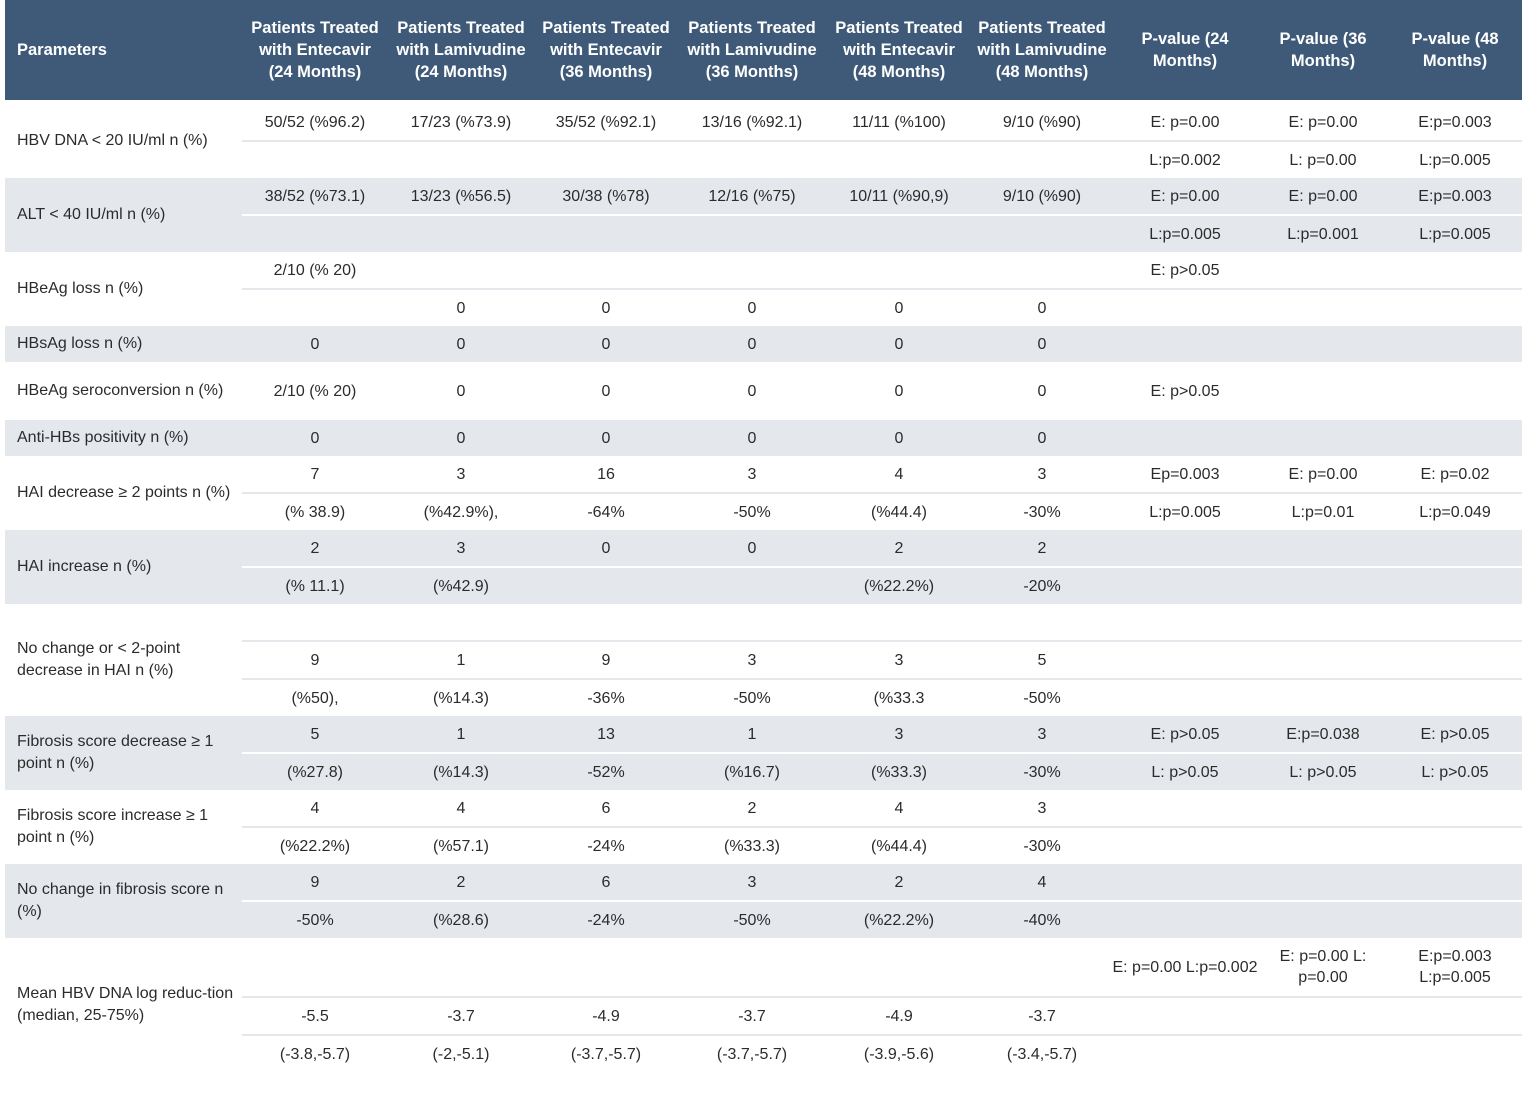 The width and height of the screenshot is (1530, 1110). Describe the element at coordinates (461, 846) in the screenshot. I see `value-cell: (%57.1)` at that location.